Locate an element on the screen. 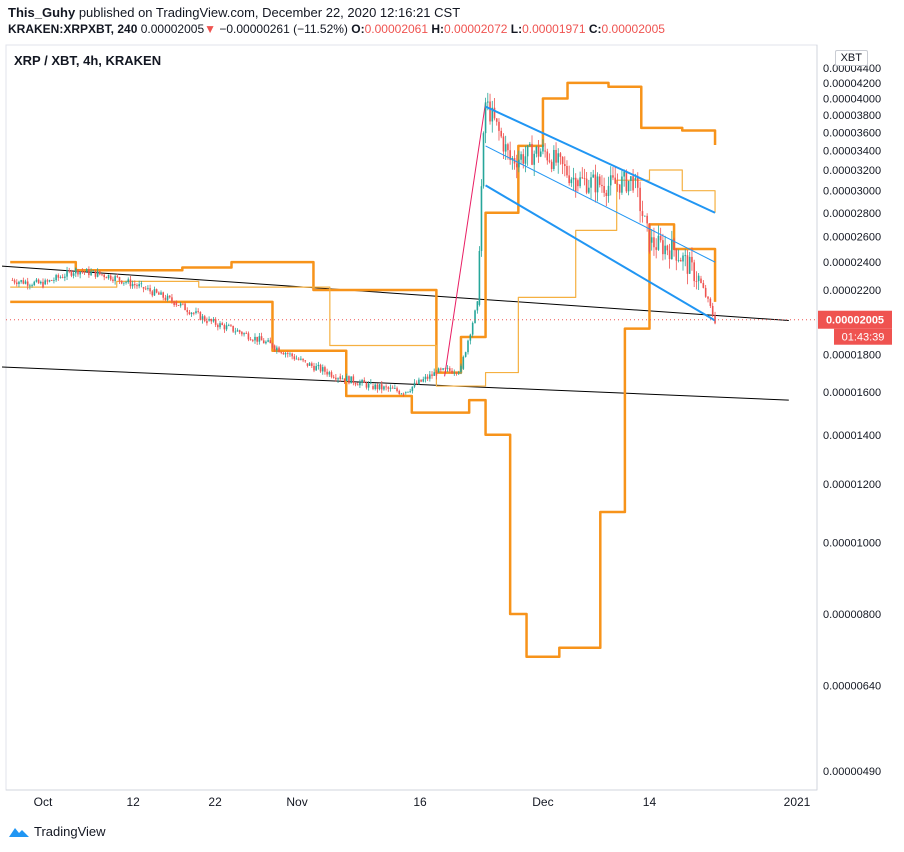 This screenshot has width=904, height=852. tradingview-footer: TradingView is located at coordinates (57, 831).